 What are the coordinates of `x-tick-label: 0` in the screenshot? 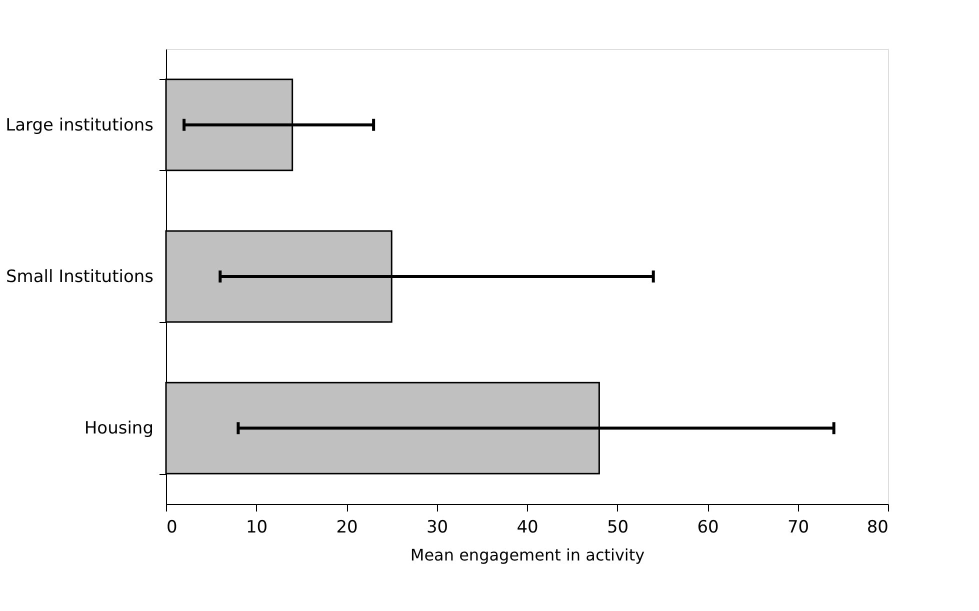 It's located at (172, 528).